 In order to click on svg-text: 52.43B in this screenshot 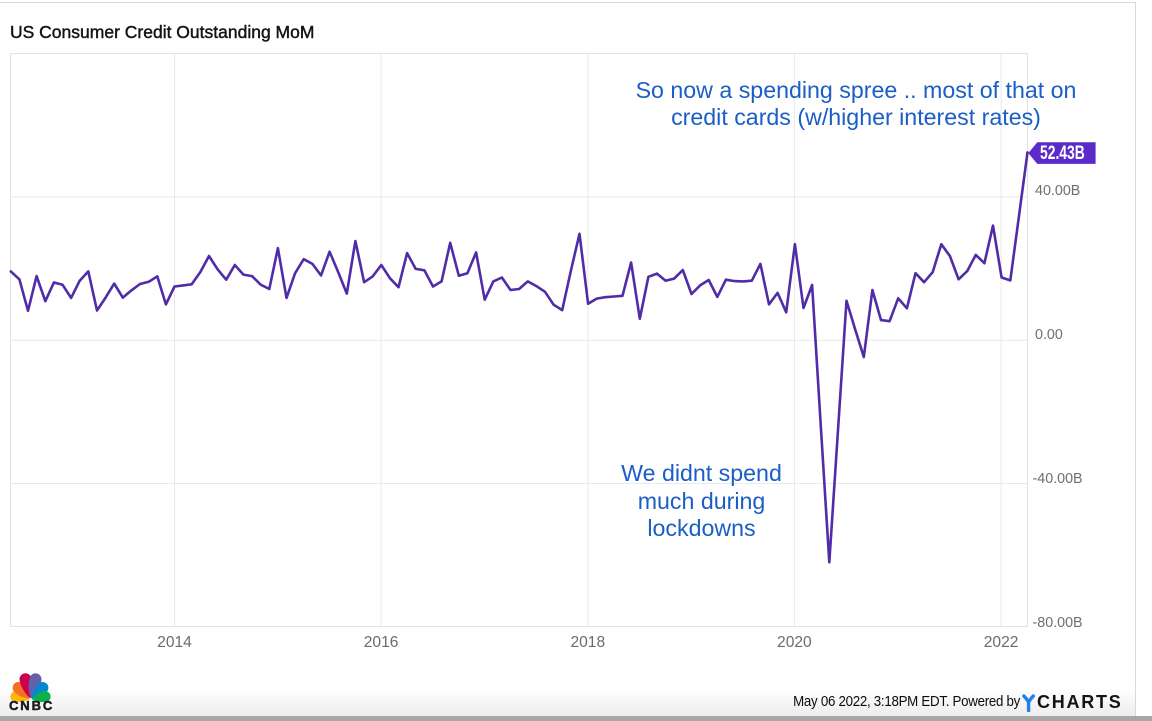, I will do `click(1062, 153)`.